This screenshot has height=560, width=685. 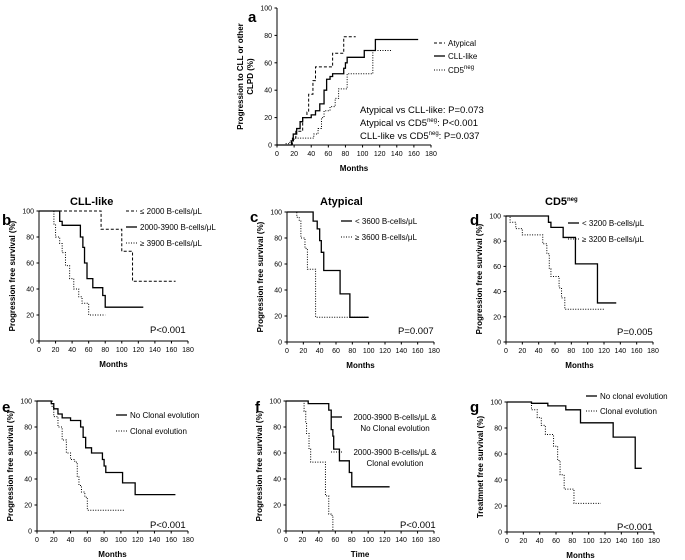 I want to click on y-axis-label: Treatmnet free survival (%), so click(x=480, y=467).